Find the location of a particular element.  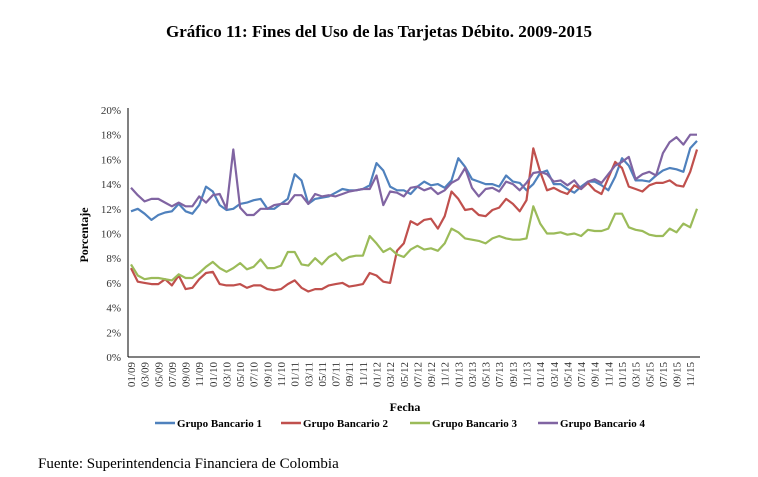

y-tick-label: 14% is located at coordinates (111, 185).